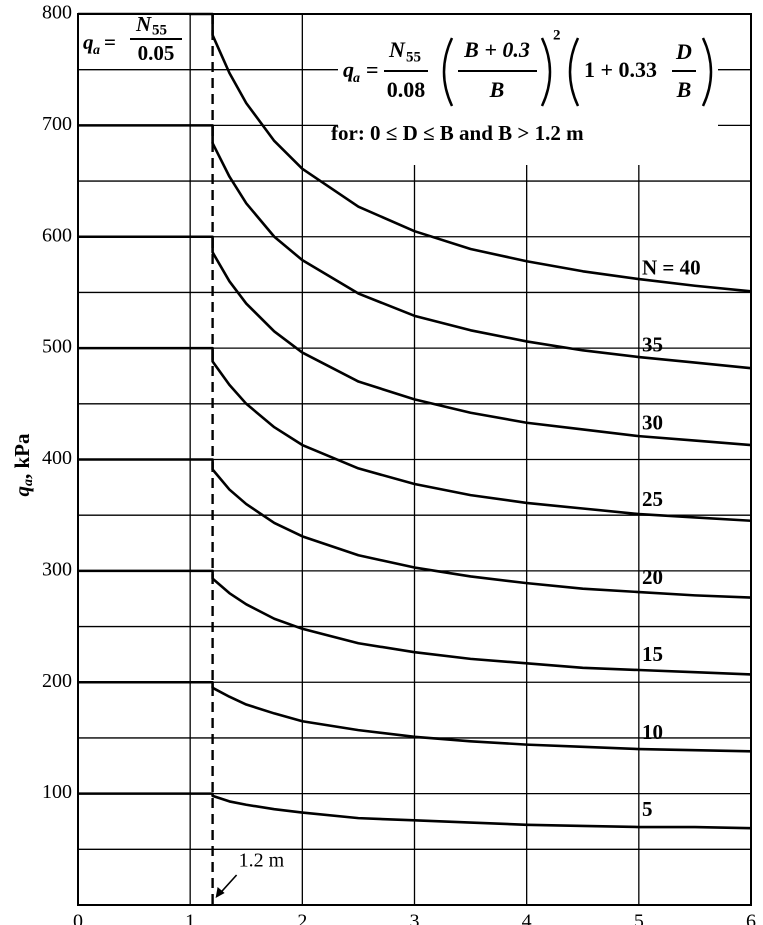 The image size is (763, 925). Describe the element at coordinates (652, 344) in the screenshot. I see `series-label: 35` at that location.